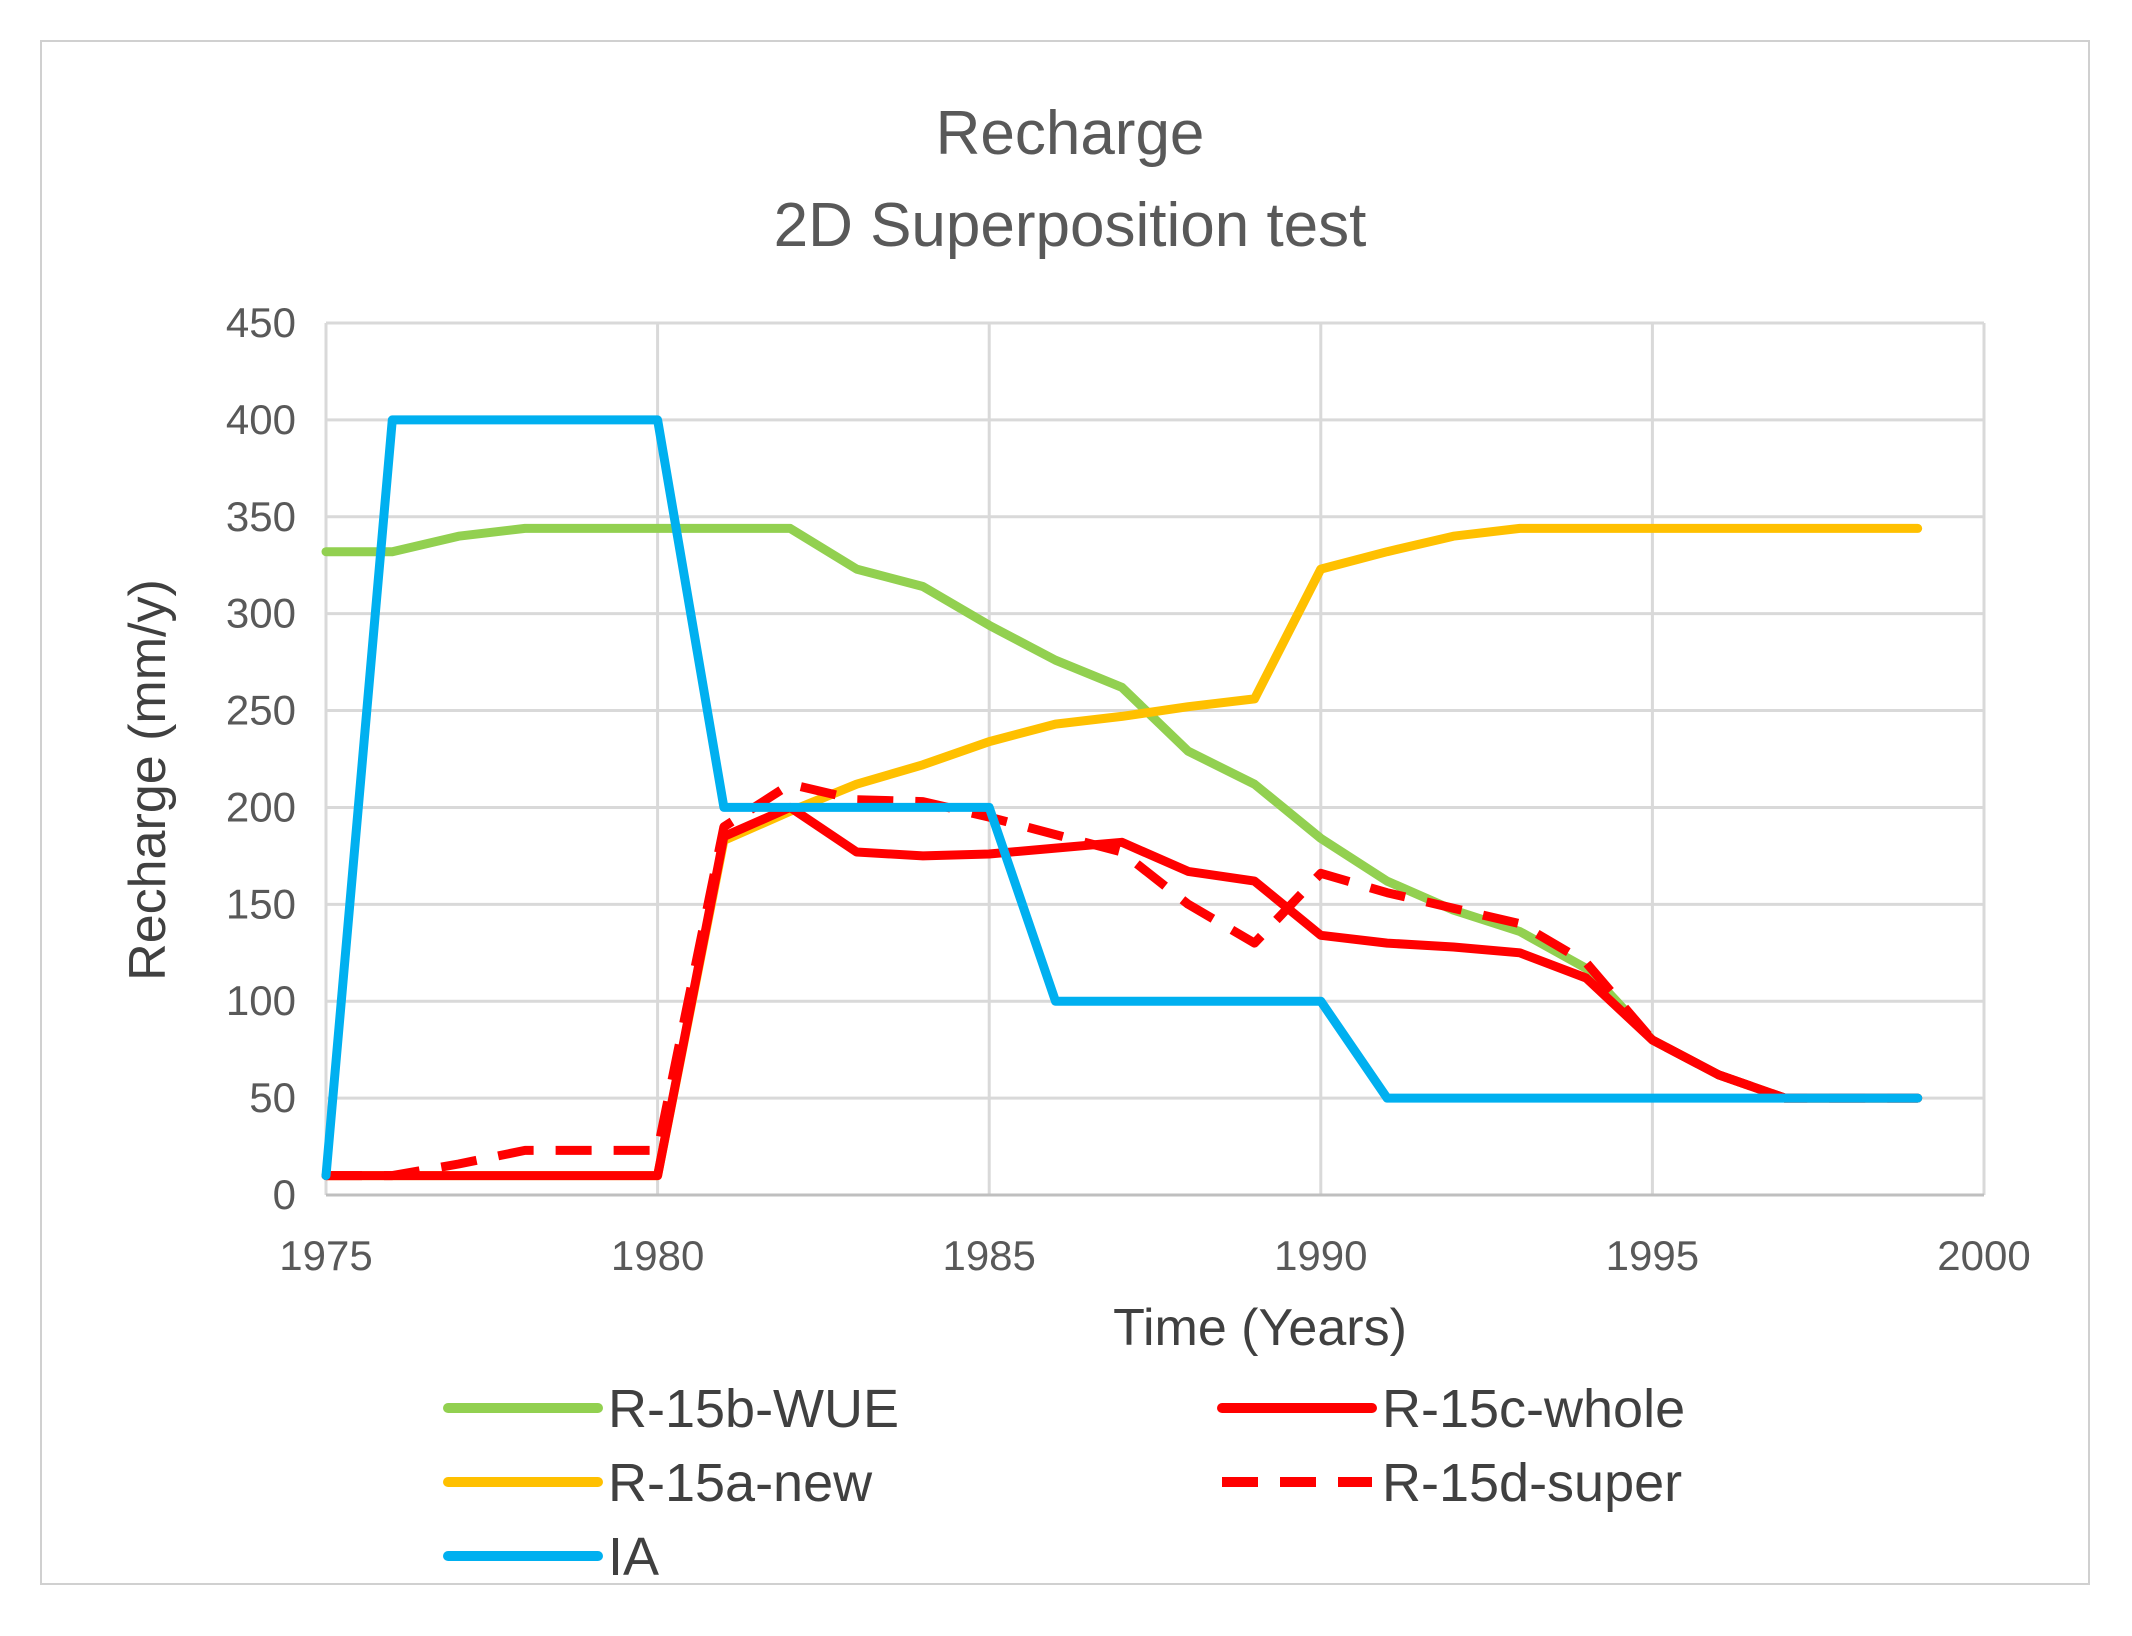 This screenshot has height=1636, width=2132. I want to click on y-tick-label: 250, so click(261, 710).